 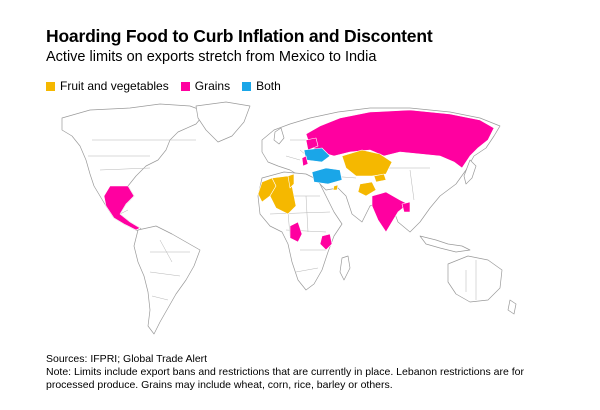 What do you see at coordinates (445, 244) in the screenshot?
I see `landmass-indonesia` at bounding box center [445, 244].